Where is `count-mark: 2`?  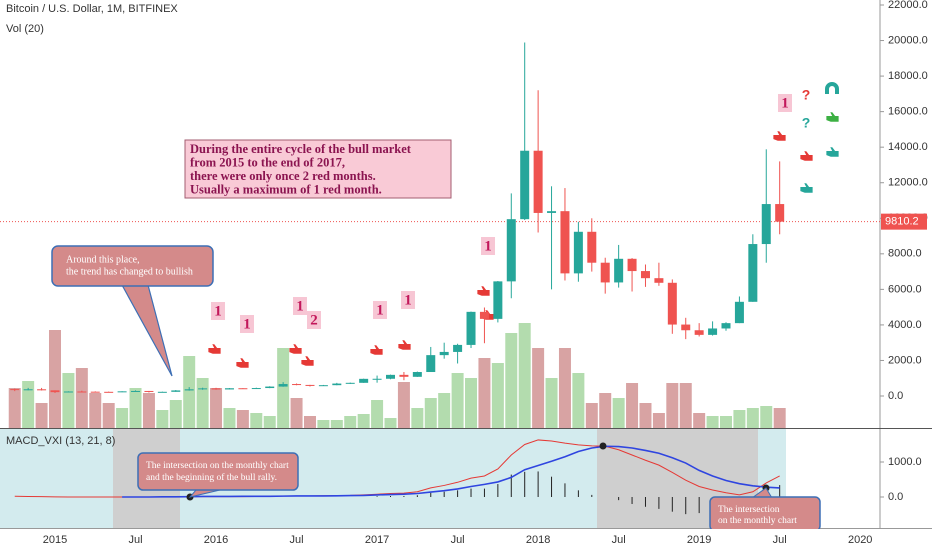
count-mark: 2 is located at coordinates (314, 320).